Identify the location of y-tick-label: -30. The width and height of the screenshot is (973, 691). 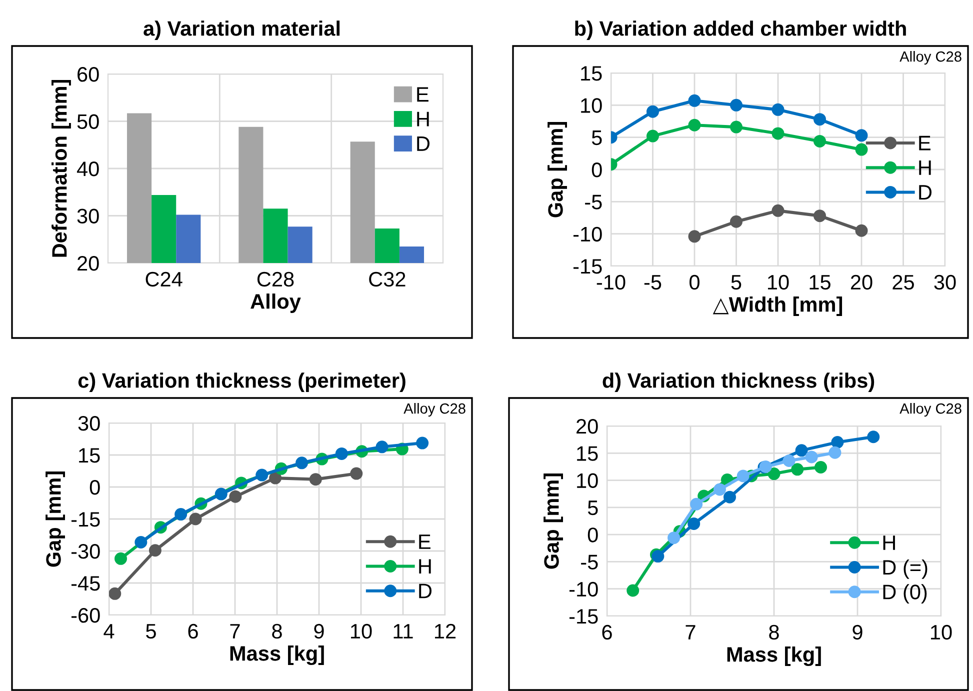
(85, 551).